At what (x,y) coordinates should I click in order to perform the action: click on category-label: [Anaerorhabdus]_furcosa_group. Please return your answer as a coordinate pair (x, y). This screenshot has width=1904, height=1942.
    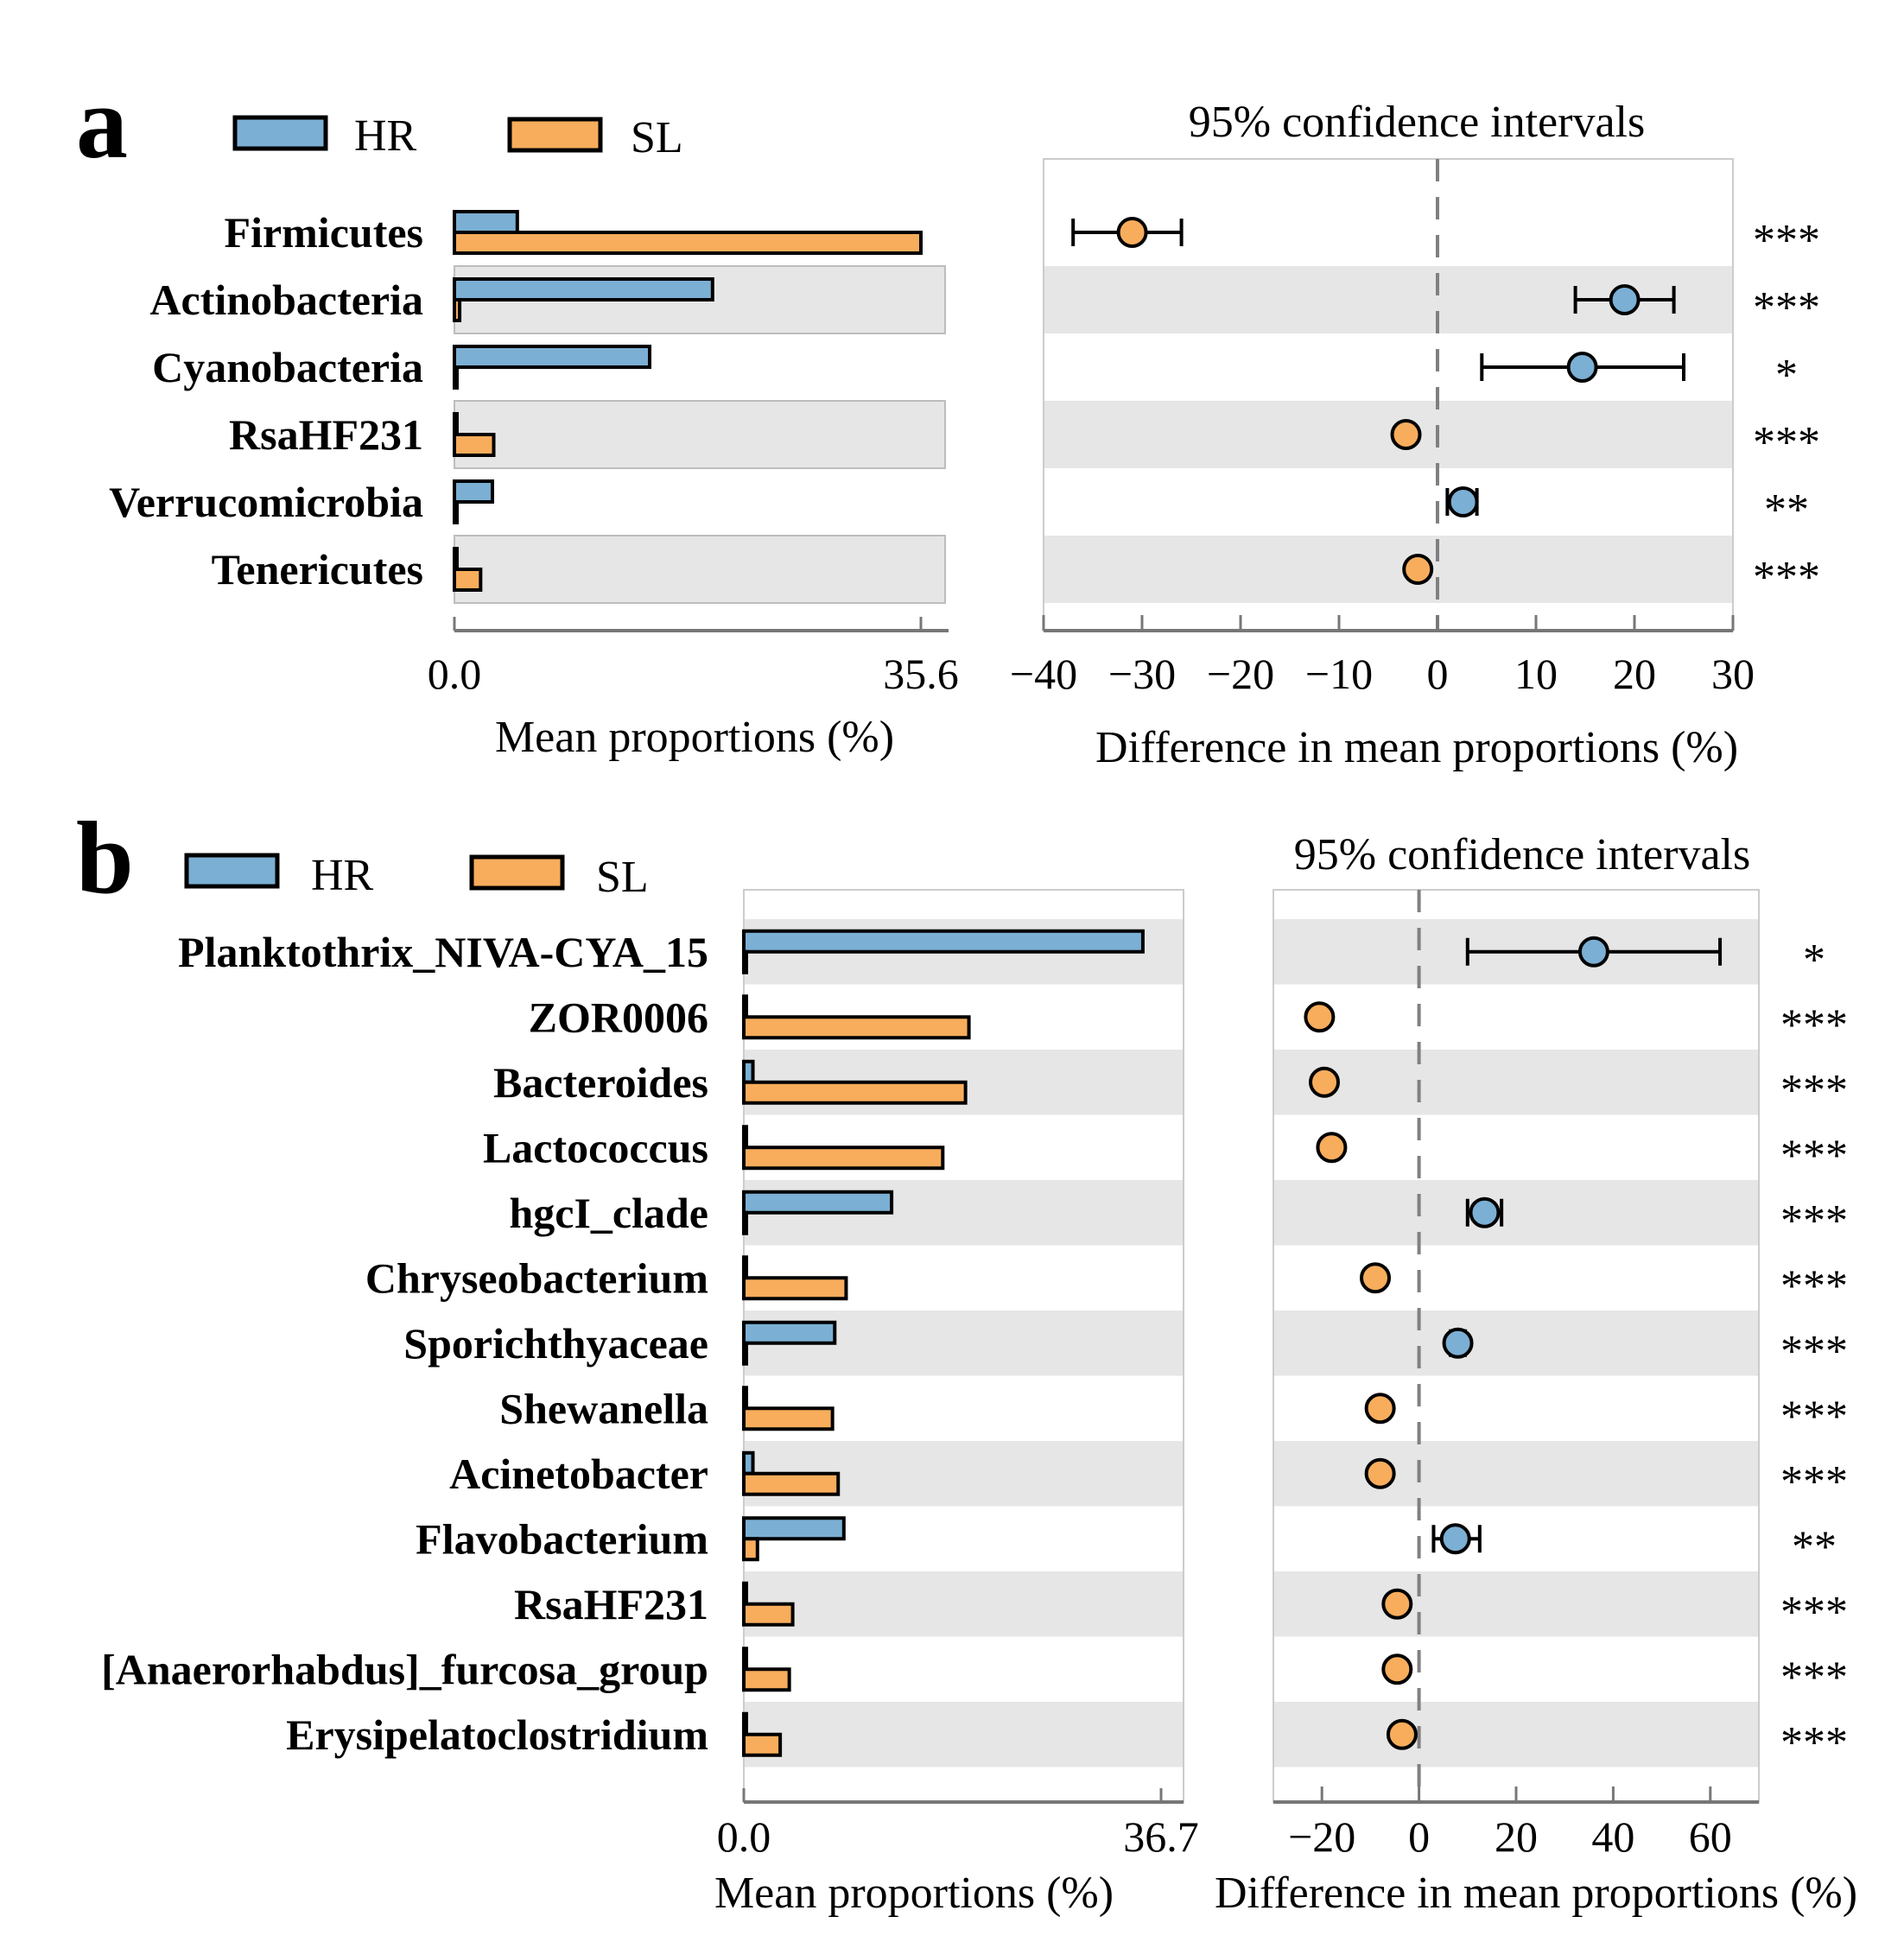
    Looking at the image, I should click on (404, 1669).